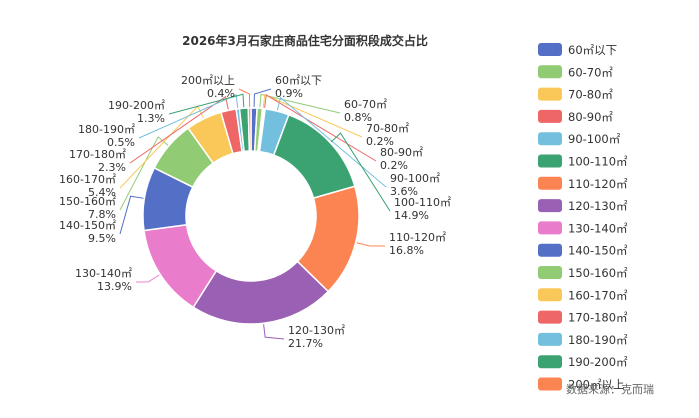 This screenshot has width=699, height=418. Describe the element at coordinates (131, 215) in the screenshot. I see `leader-140-150sqm` at that location.